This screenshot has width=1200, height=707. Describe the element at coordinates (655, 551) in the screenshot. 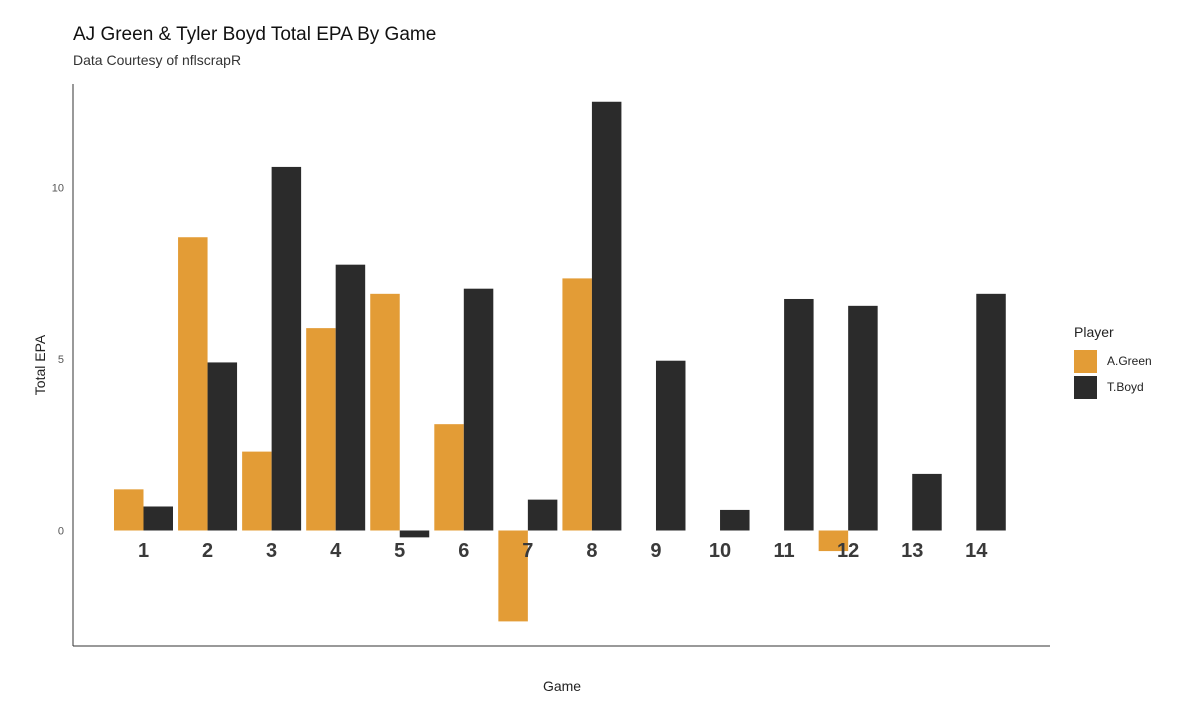

I see `x-tick-label: 9` at that location.